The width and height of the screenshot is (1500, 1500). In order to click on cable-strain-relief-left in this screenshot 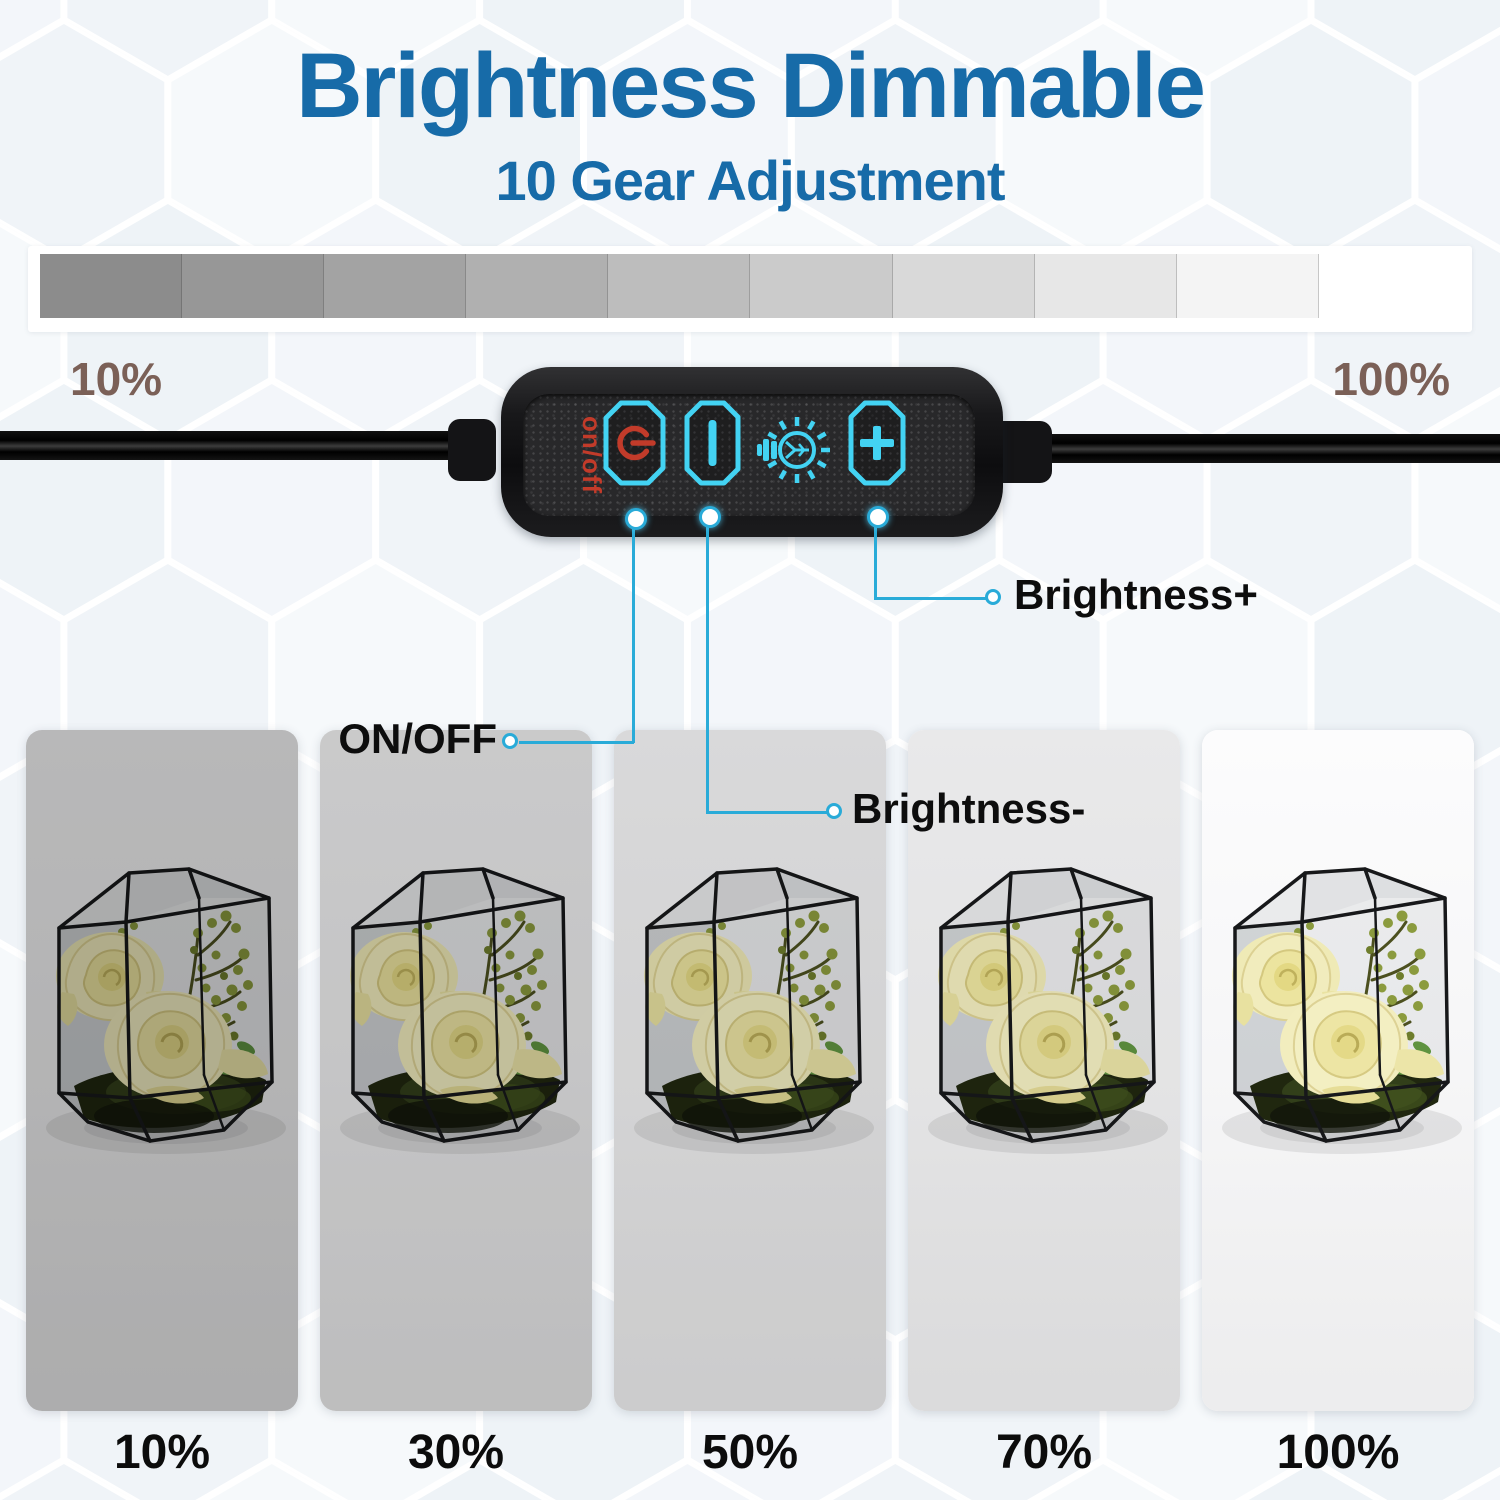, I will do `click(472, 450)`.